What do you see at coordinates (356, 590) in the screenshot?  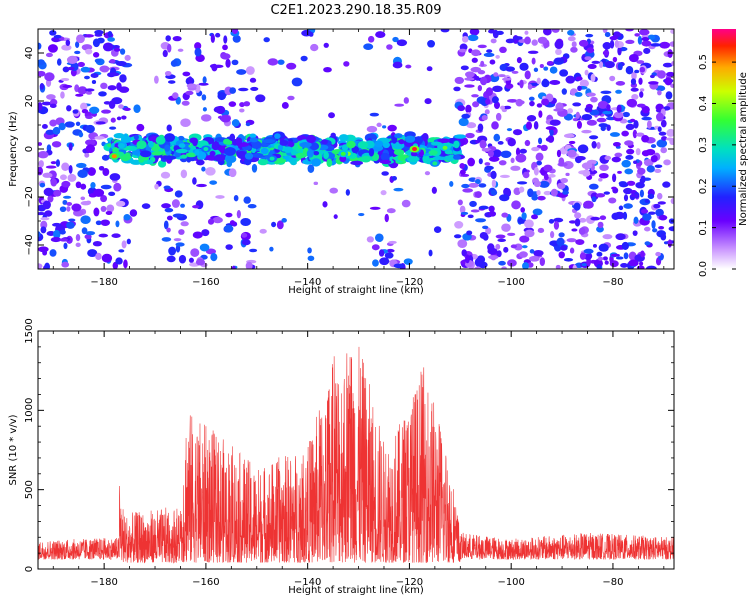 I see `snr-xlabel: Height of straight line (km)` at bounding box center [356, 590].